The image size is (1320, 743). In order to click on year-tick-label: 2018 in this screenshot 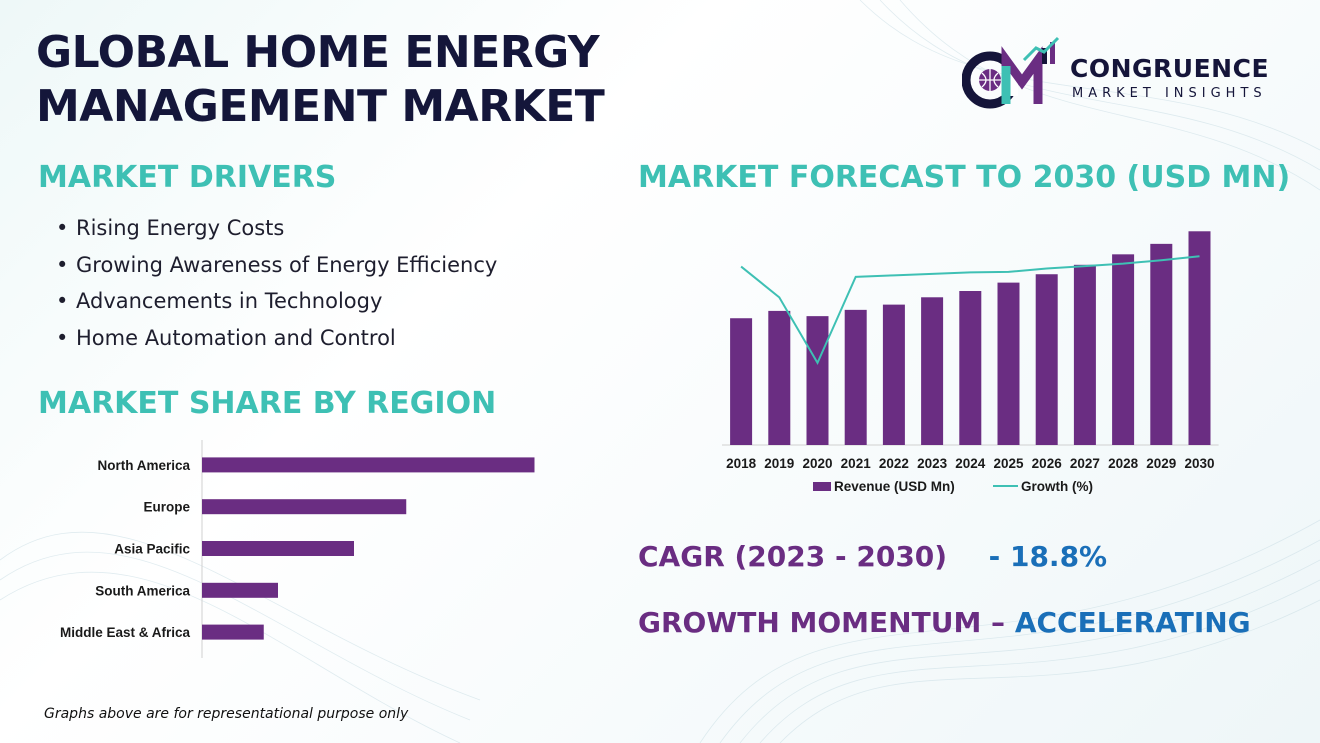, I will do `click(741, 463)`.